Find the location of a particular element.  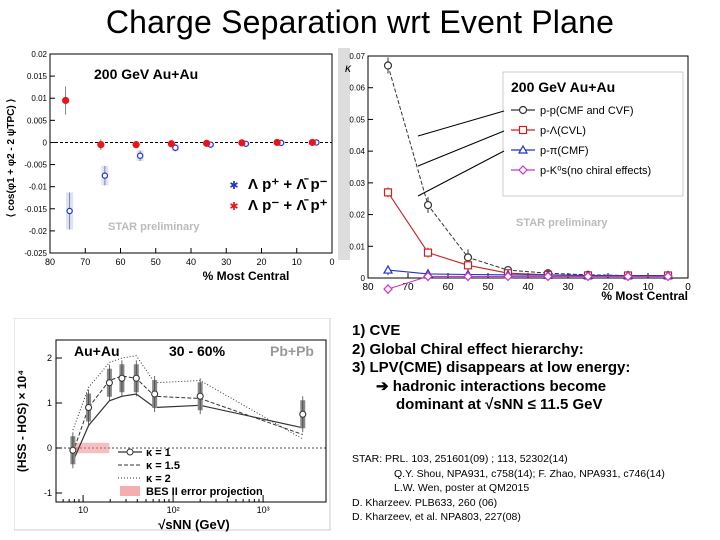

note-sub-line: ➔ hadronic interactions become is located at coordinates (491, 386).